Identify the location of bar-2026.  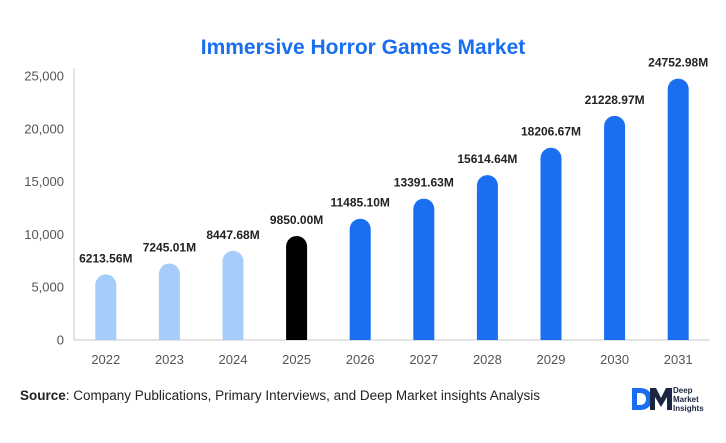
(360, 279).